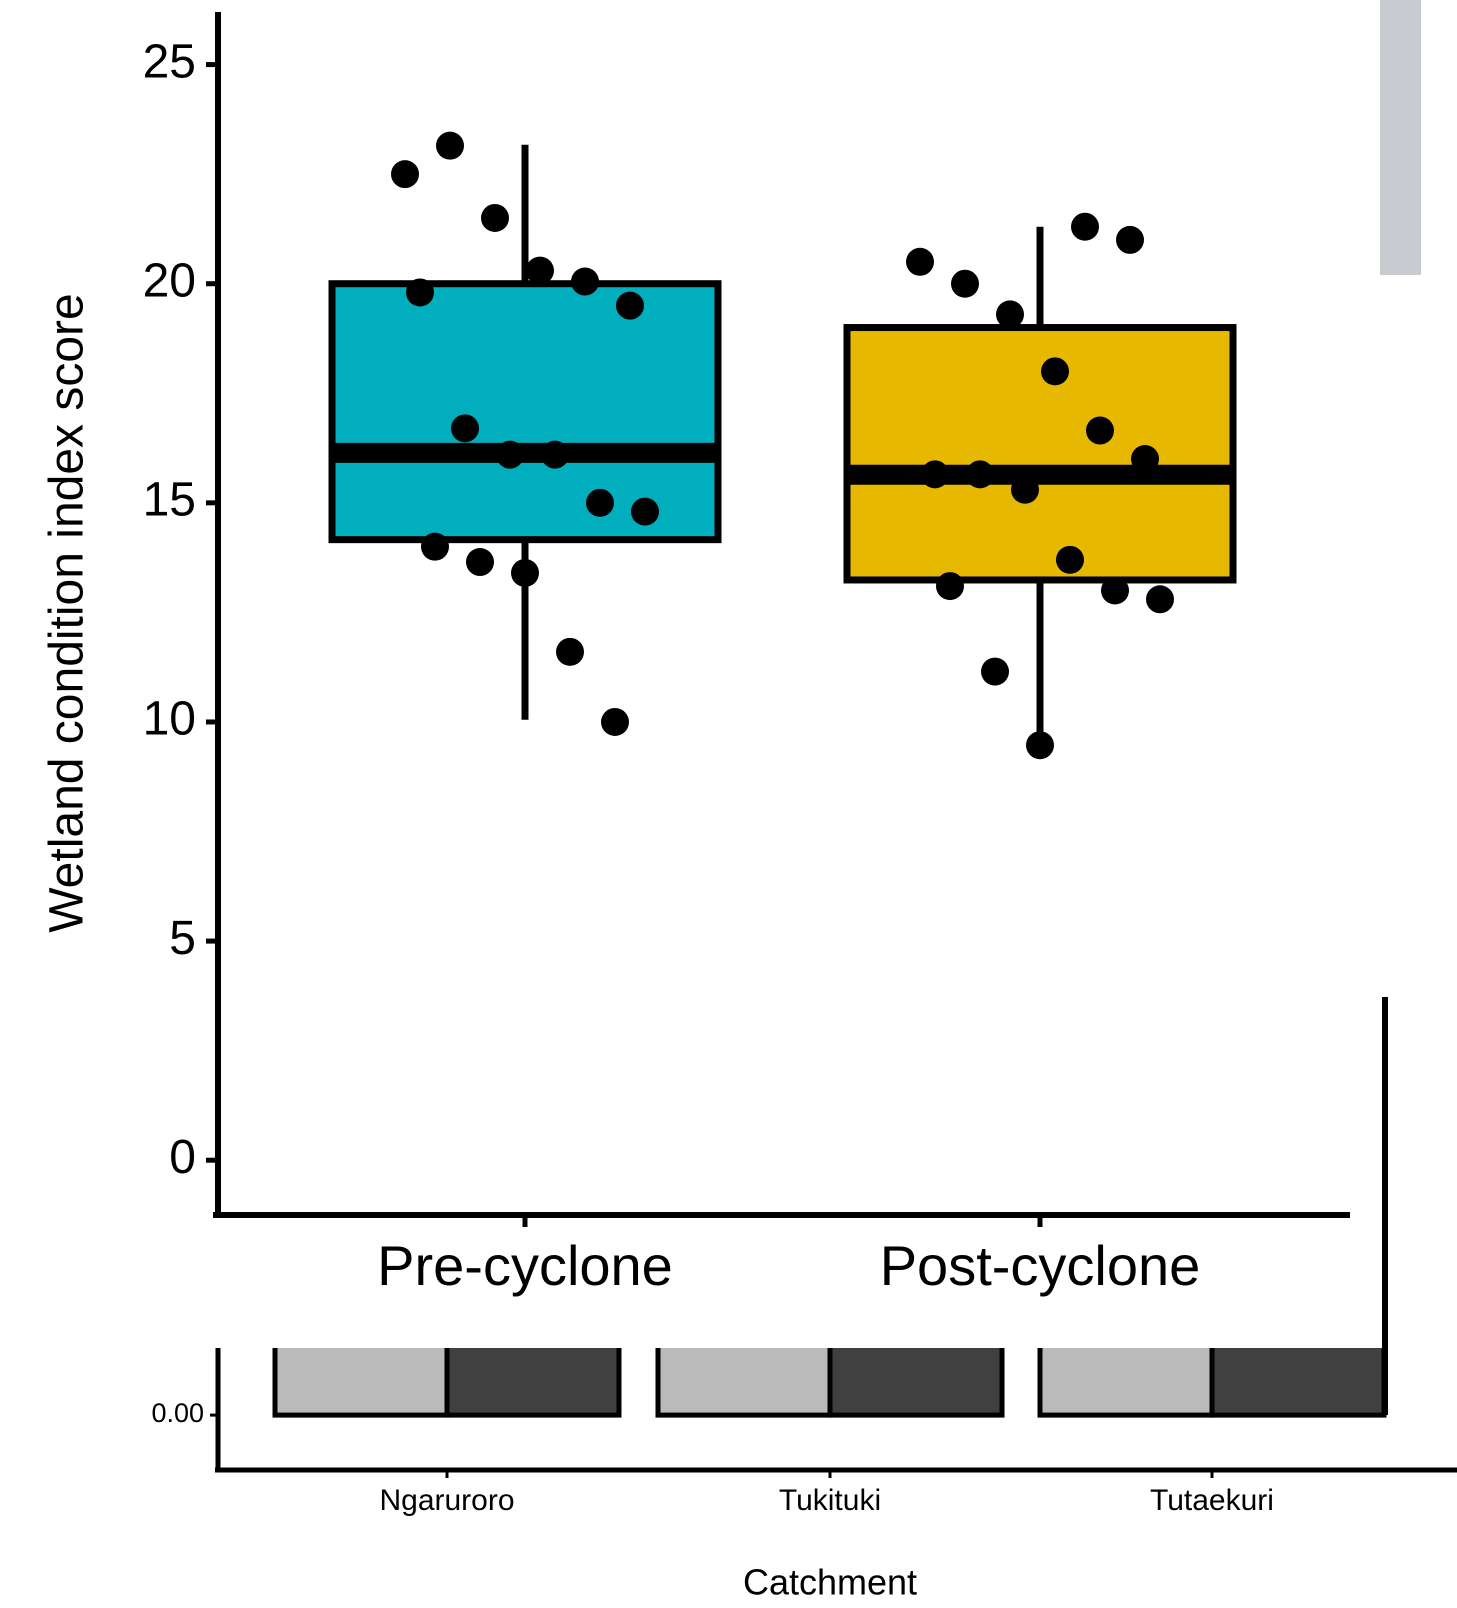 The width and height of the screenshot is (1457, 1608). Describe the element at coordinates (830, 1500) in the screenshot. I see `x-tick-label: Tukituki` at that location.